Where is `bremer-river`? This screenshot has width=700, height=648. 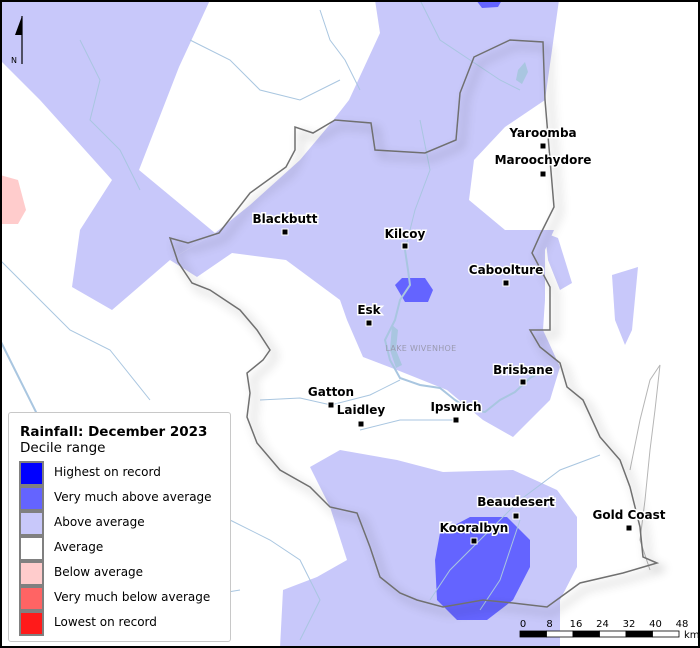 bremer-river is located at coordinates (407, 425).